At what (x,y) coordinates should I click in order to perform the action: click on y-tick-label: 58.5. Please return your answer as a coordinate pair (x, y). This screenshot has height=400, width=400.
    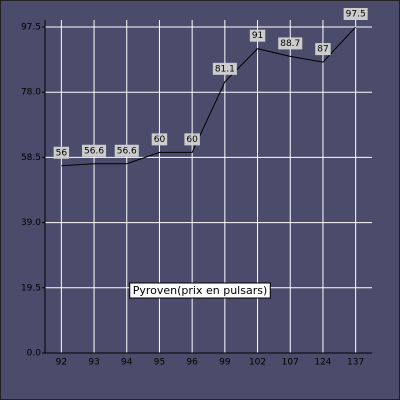
    Looking at the image, I should click on (31, 158).